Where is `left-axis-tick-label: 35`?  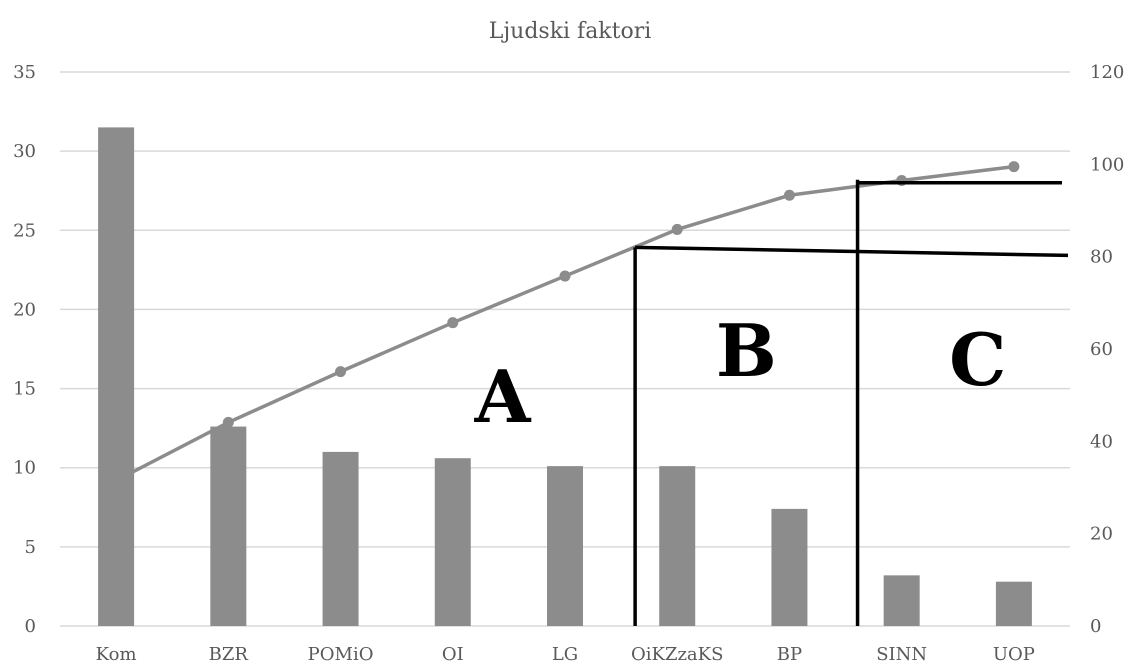
left-axis-tick-label: 35 is located at coordinates (24, 72).